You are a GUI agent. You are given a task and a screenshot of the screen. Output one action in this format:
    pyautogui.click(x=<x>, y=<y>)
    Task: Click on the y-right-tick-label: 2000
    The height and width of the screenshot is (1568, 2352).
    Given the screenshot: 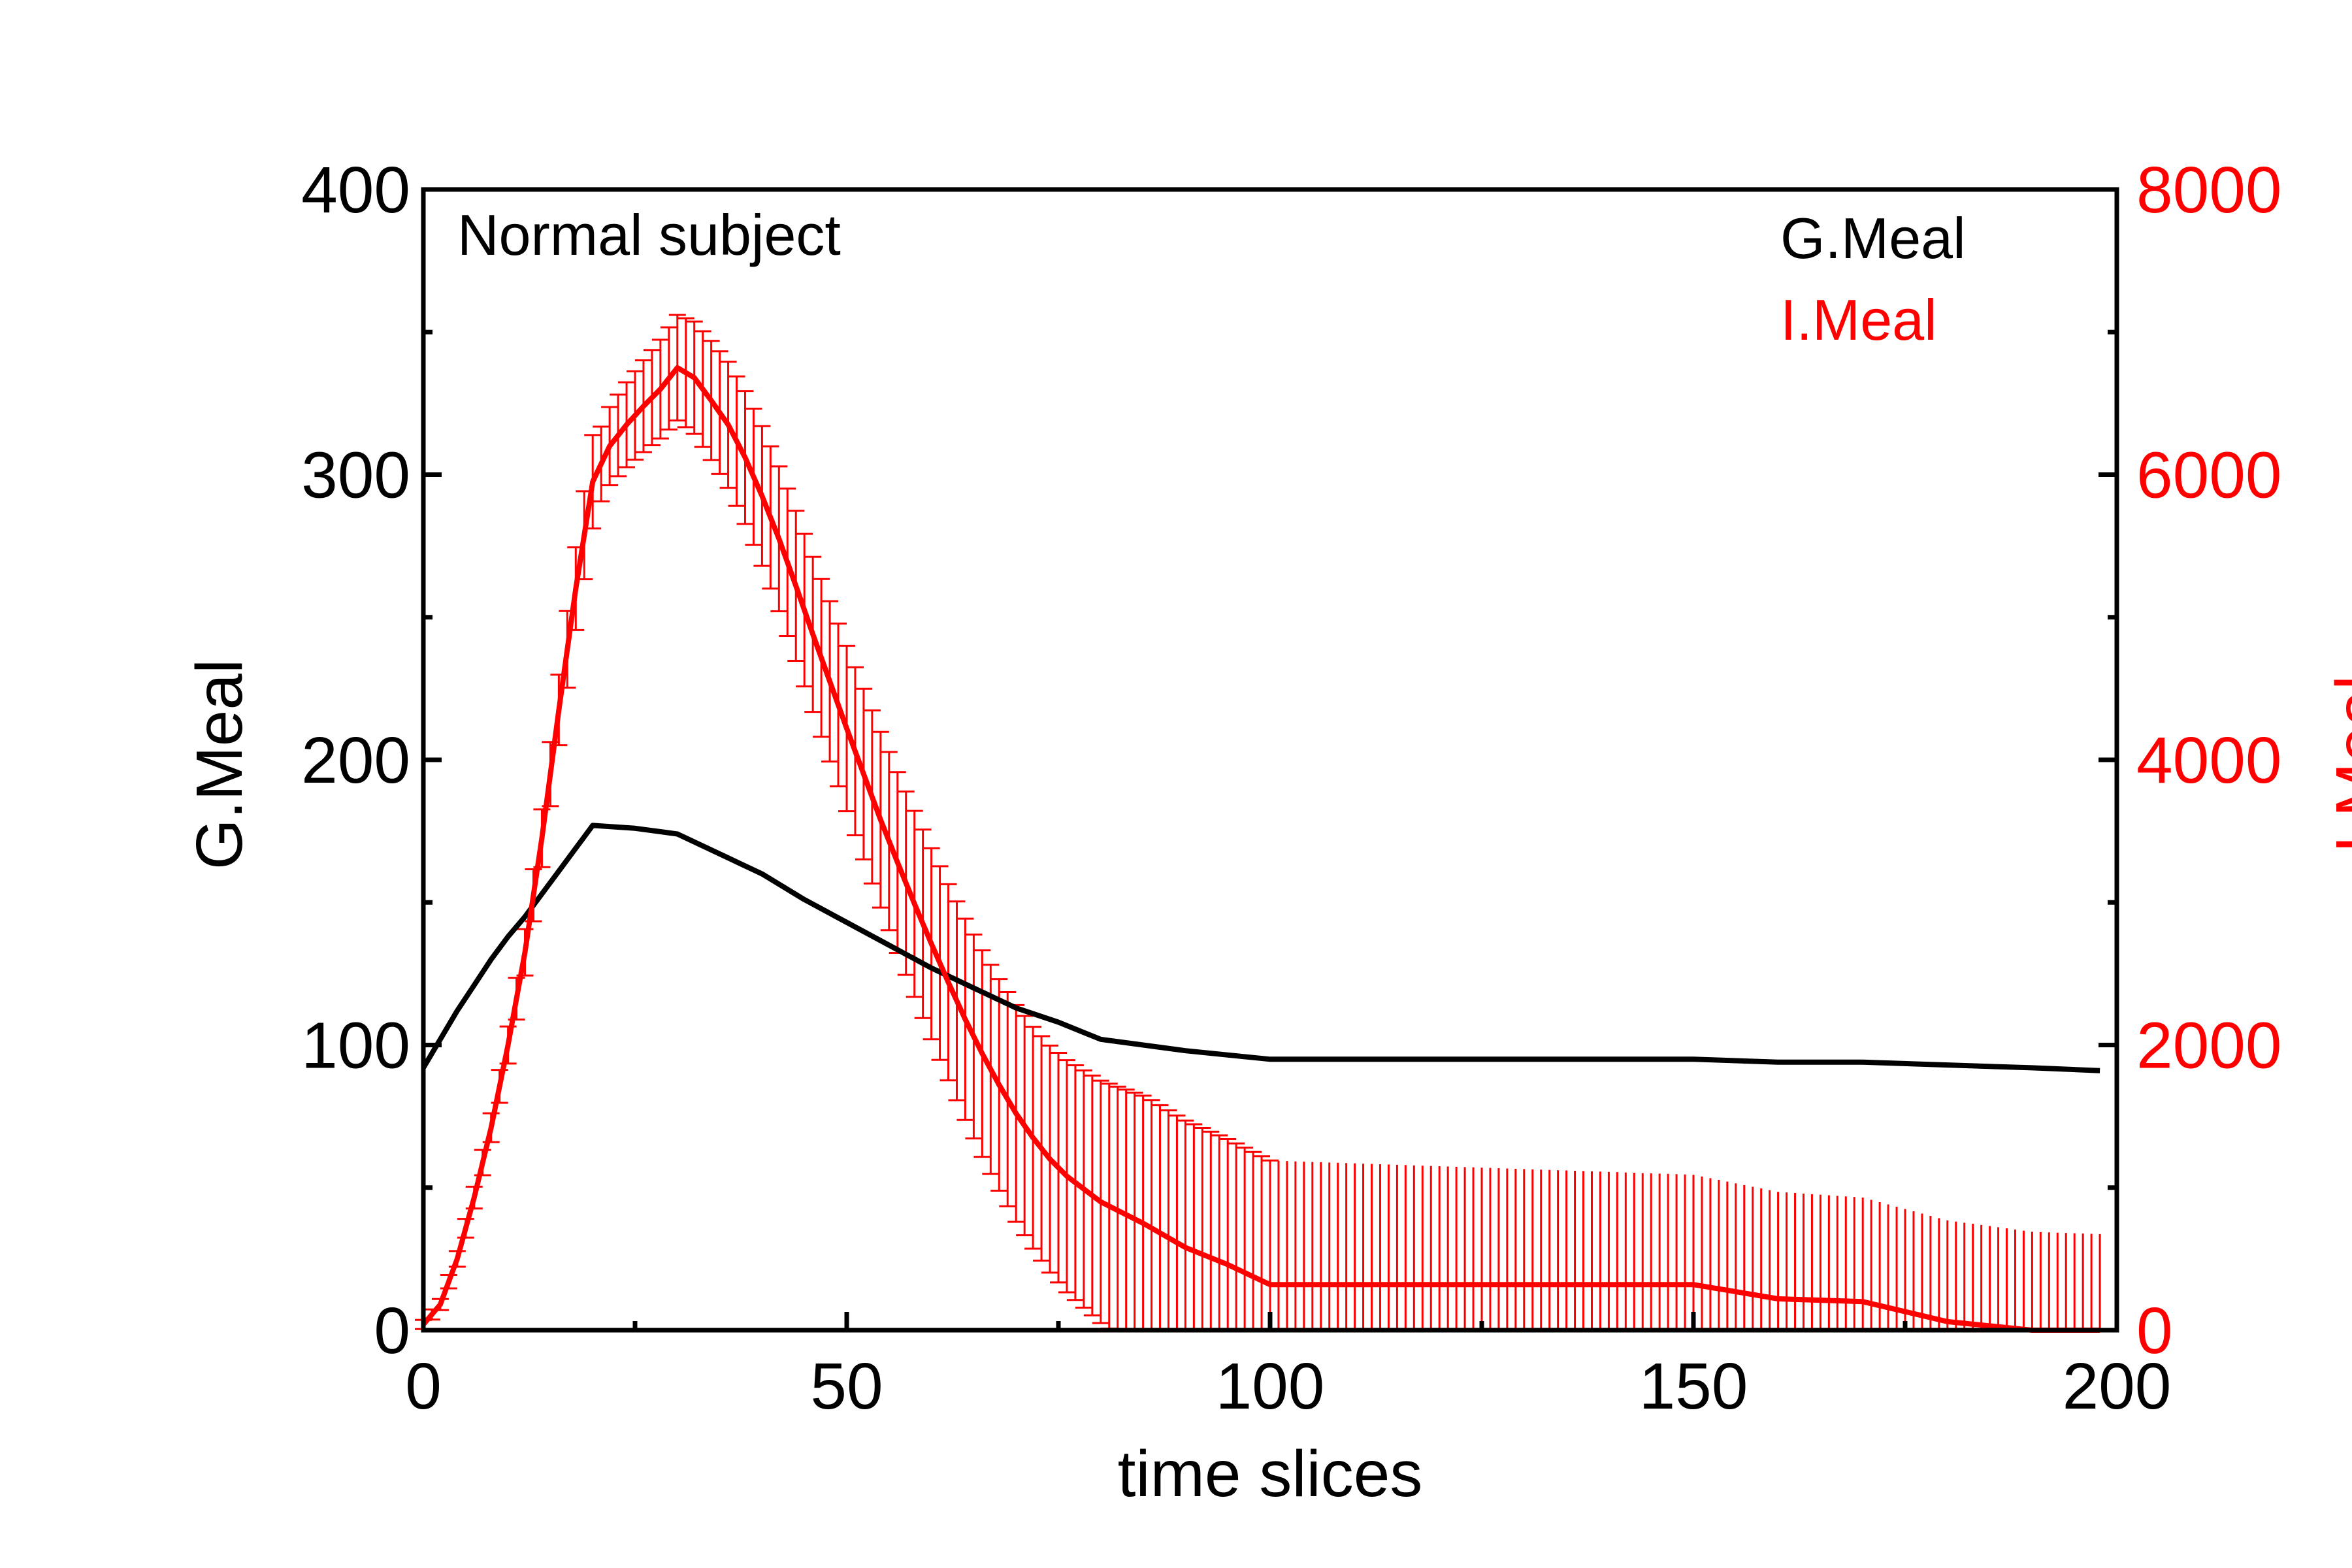 What is the action you would take?
    pyautogui.click(x=2208, y=1046)
    